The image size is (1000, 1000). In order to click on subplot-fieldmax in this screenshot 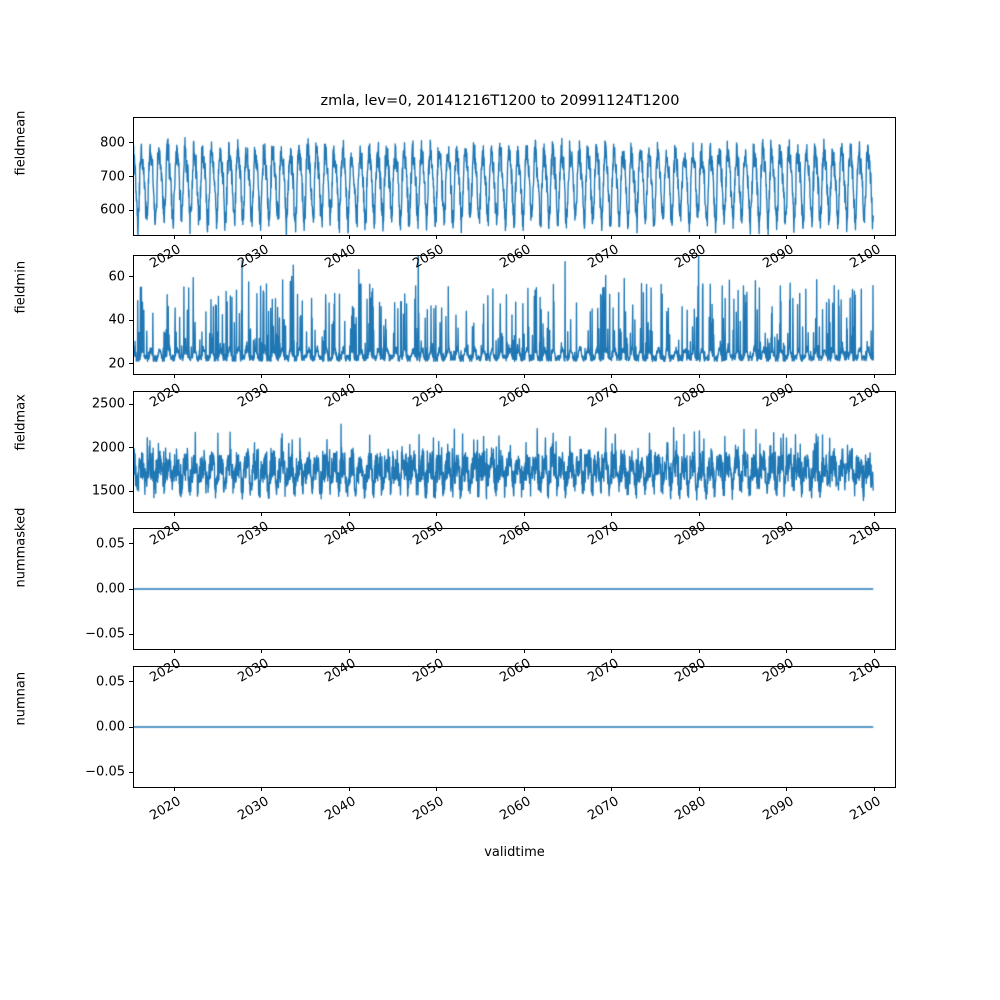, I will do `click(514, 452)`.